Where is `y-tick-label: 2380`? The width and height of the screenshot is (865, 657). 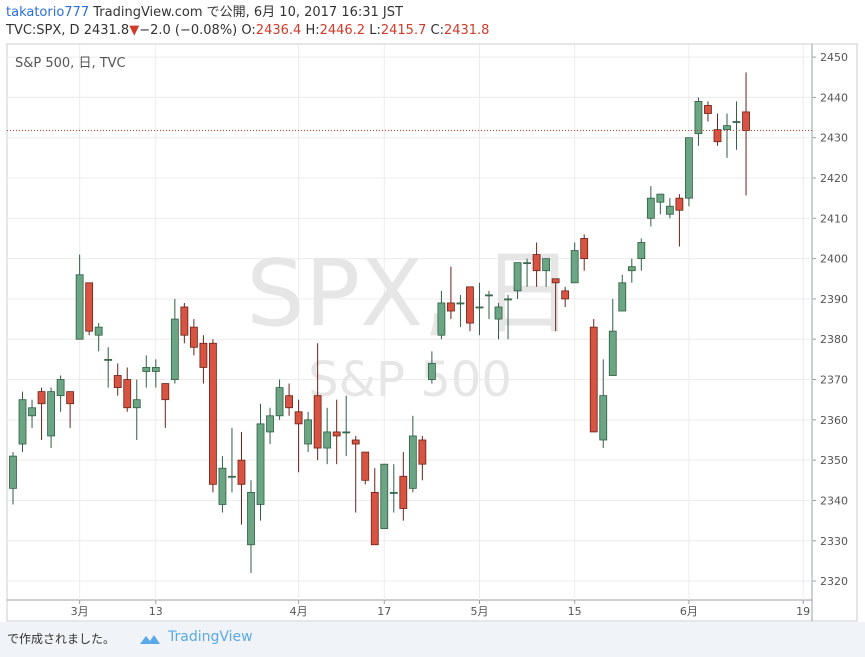 y-tick-label: 2380 is located at coordinates (834, 339).